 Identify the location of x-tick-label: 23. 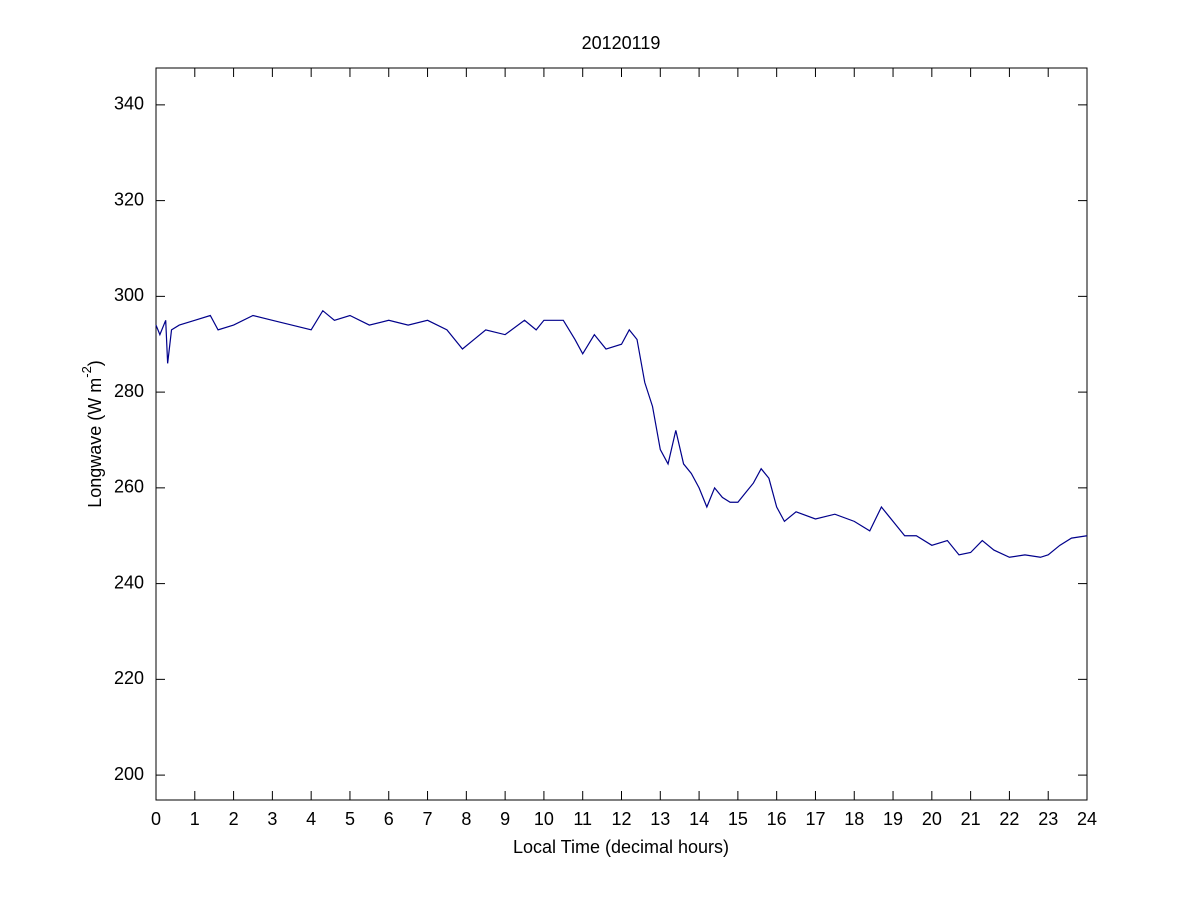
(1048, 819).